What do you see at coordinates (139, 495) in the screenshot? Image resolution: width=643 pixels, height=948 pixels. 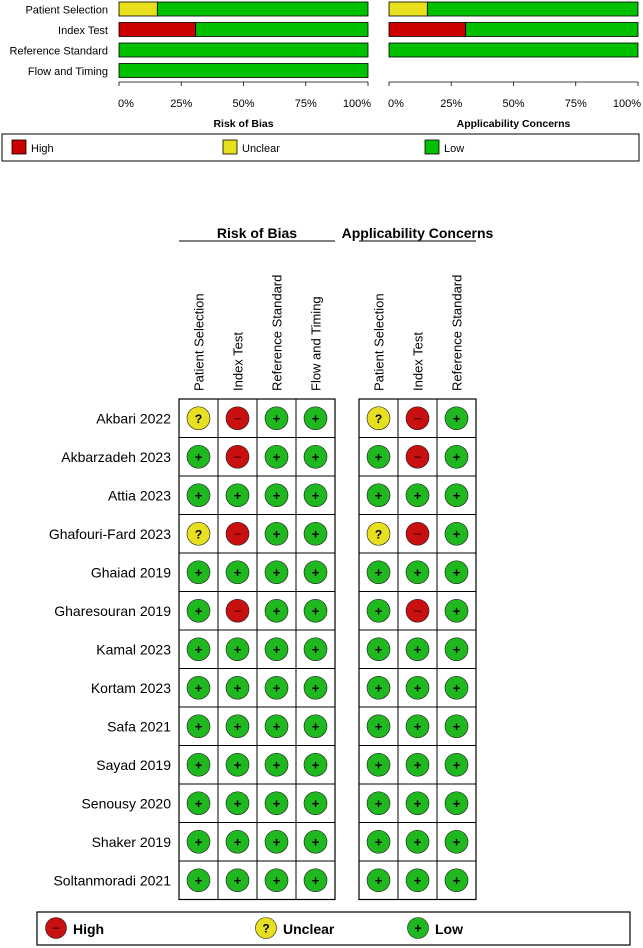 I see `study-label: Attia 2023` at bounding box center [139, 495].